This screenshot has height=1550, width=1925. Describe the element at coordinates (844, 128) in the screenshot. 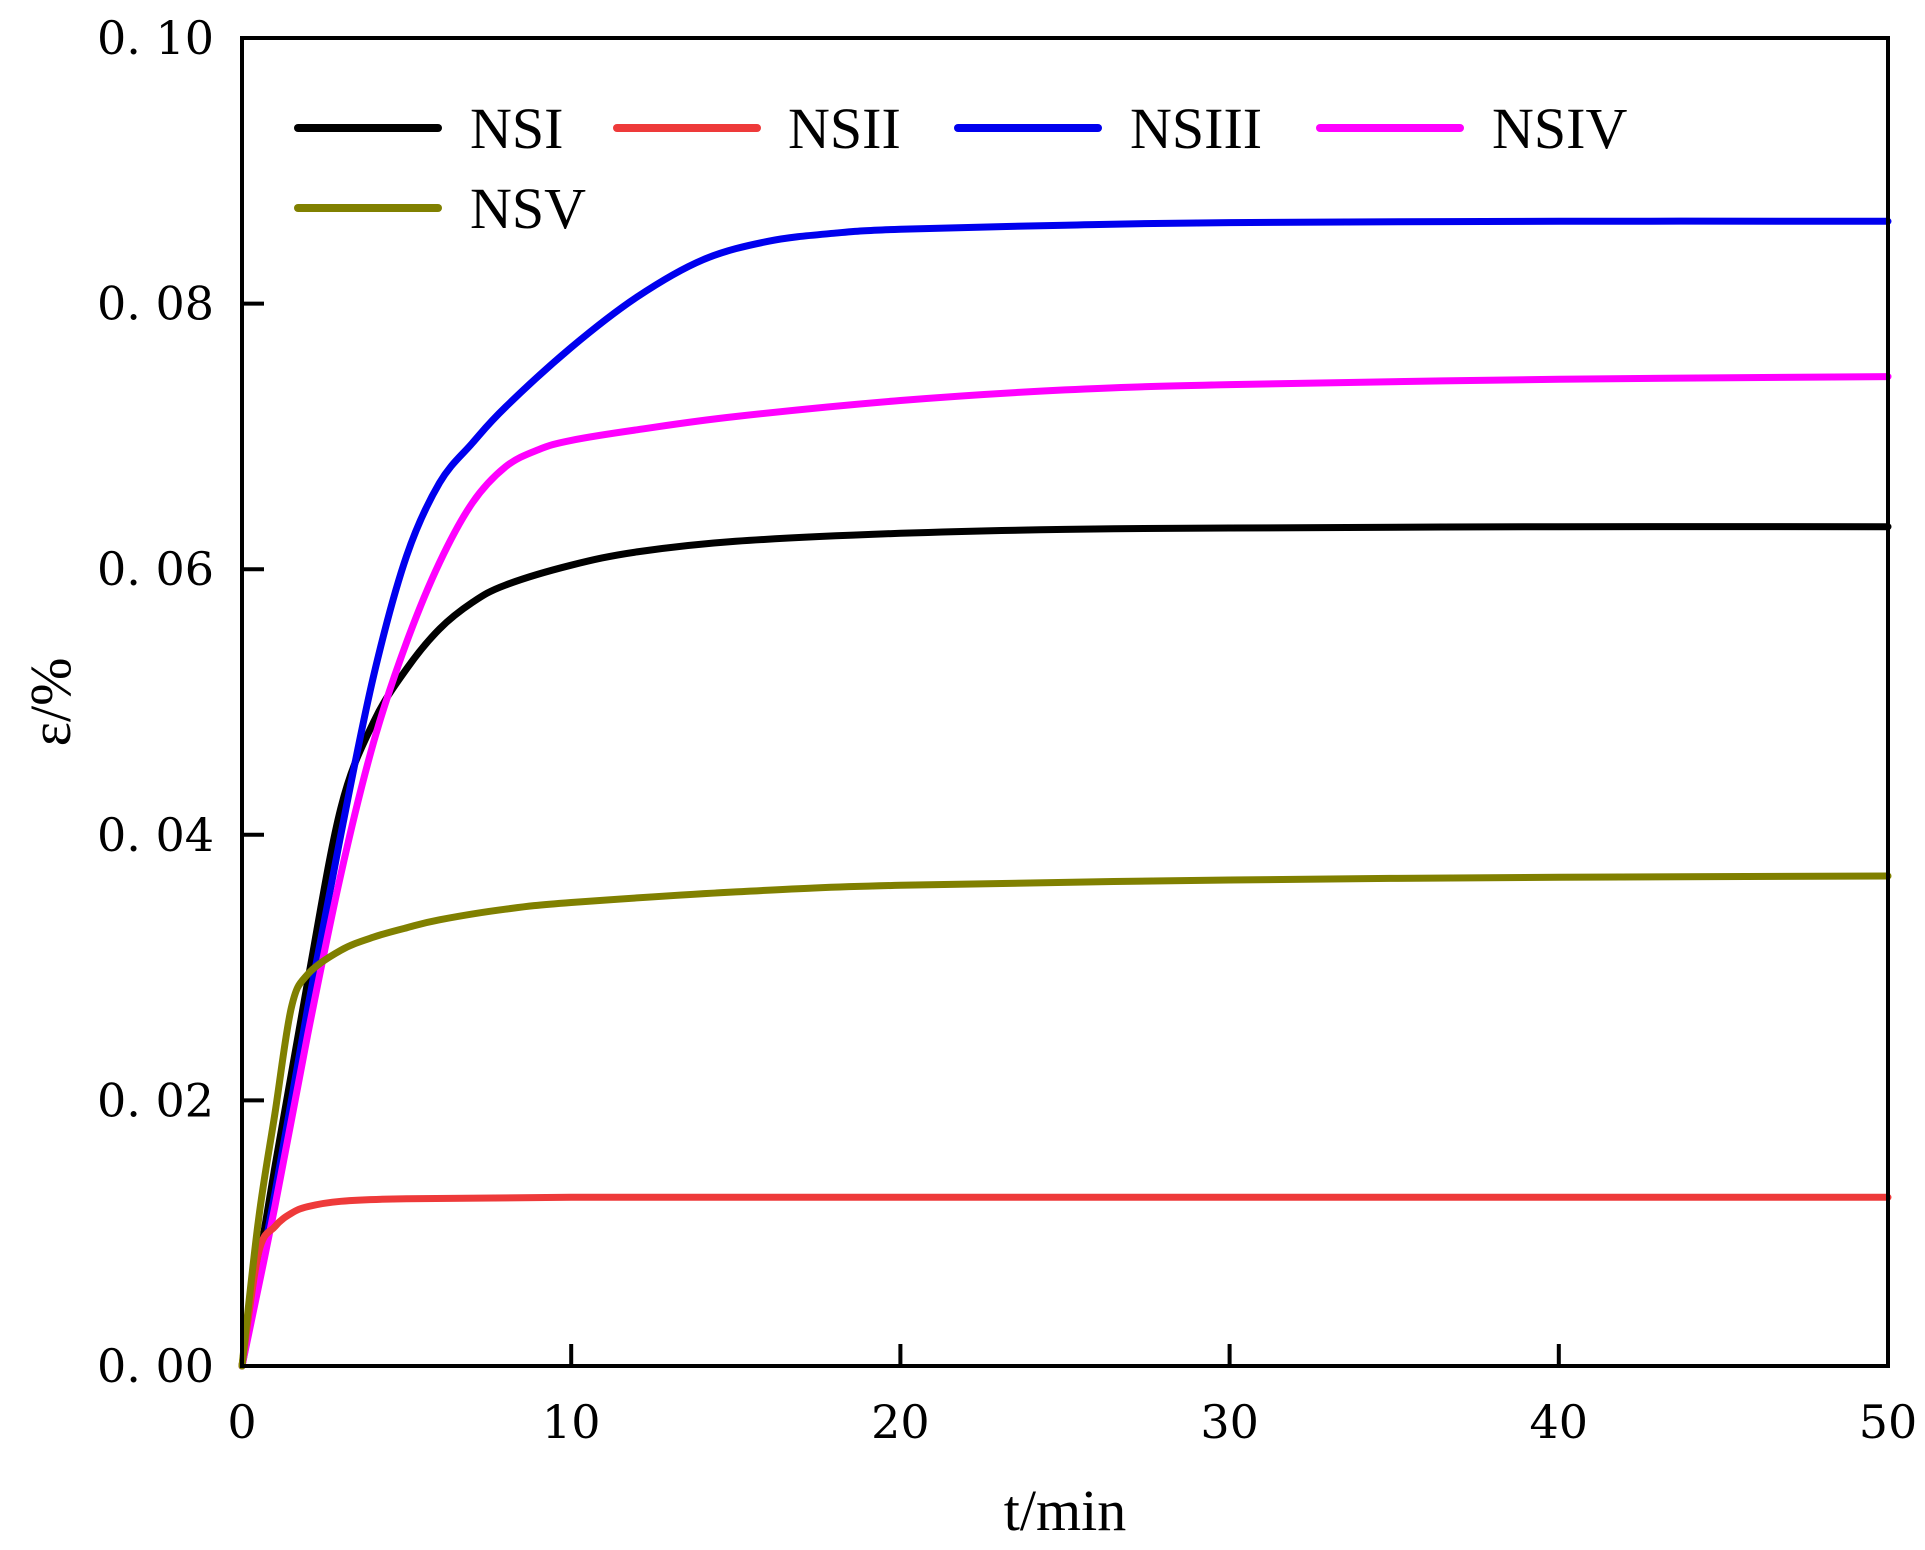

I see `legend-label-nsii: NSII` at that location.